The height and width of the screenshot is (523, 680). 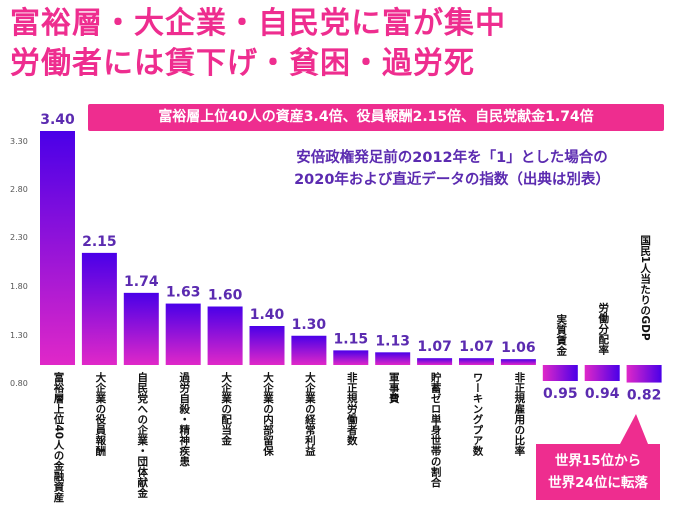 I want to click on category-label: 富裕層上位40人の金融資産, so click(x=59, y=437).